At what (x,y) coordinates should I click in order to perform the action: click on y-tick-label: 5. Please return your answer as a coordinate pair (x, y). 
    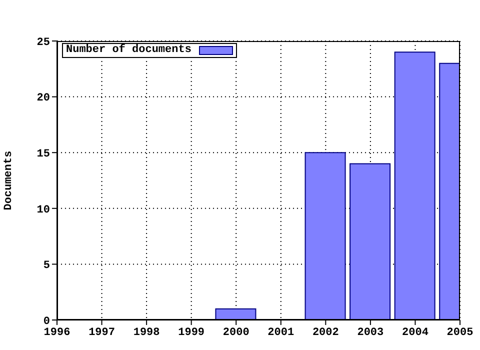
    Looking at the image, I should click on (46, 266).